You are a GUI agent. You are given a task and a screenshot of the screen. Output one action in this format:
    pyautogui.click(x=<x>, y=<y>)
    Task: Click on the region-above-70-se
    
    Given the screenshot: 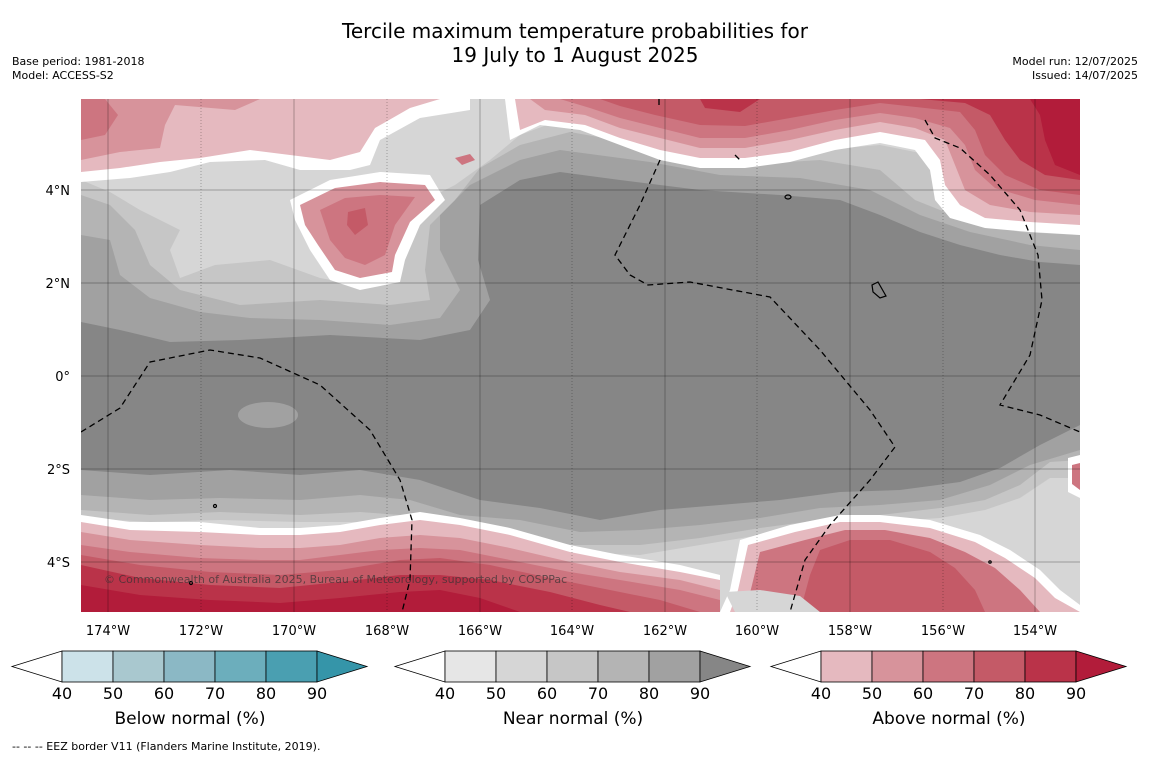 What is the action you would take?
    pyautogui.click(x=892, y=576)
    